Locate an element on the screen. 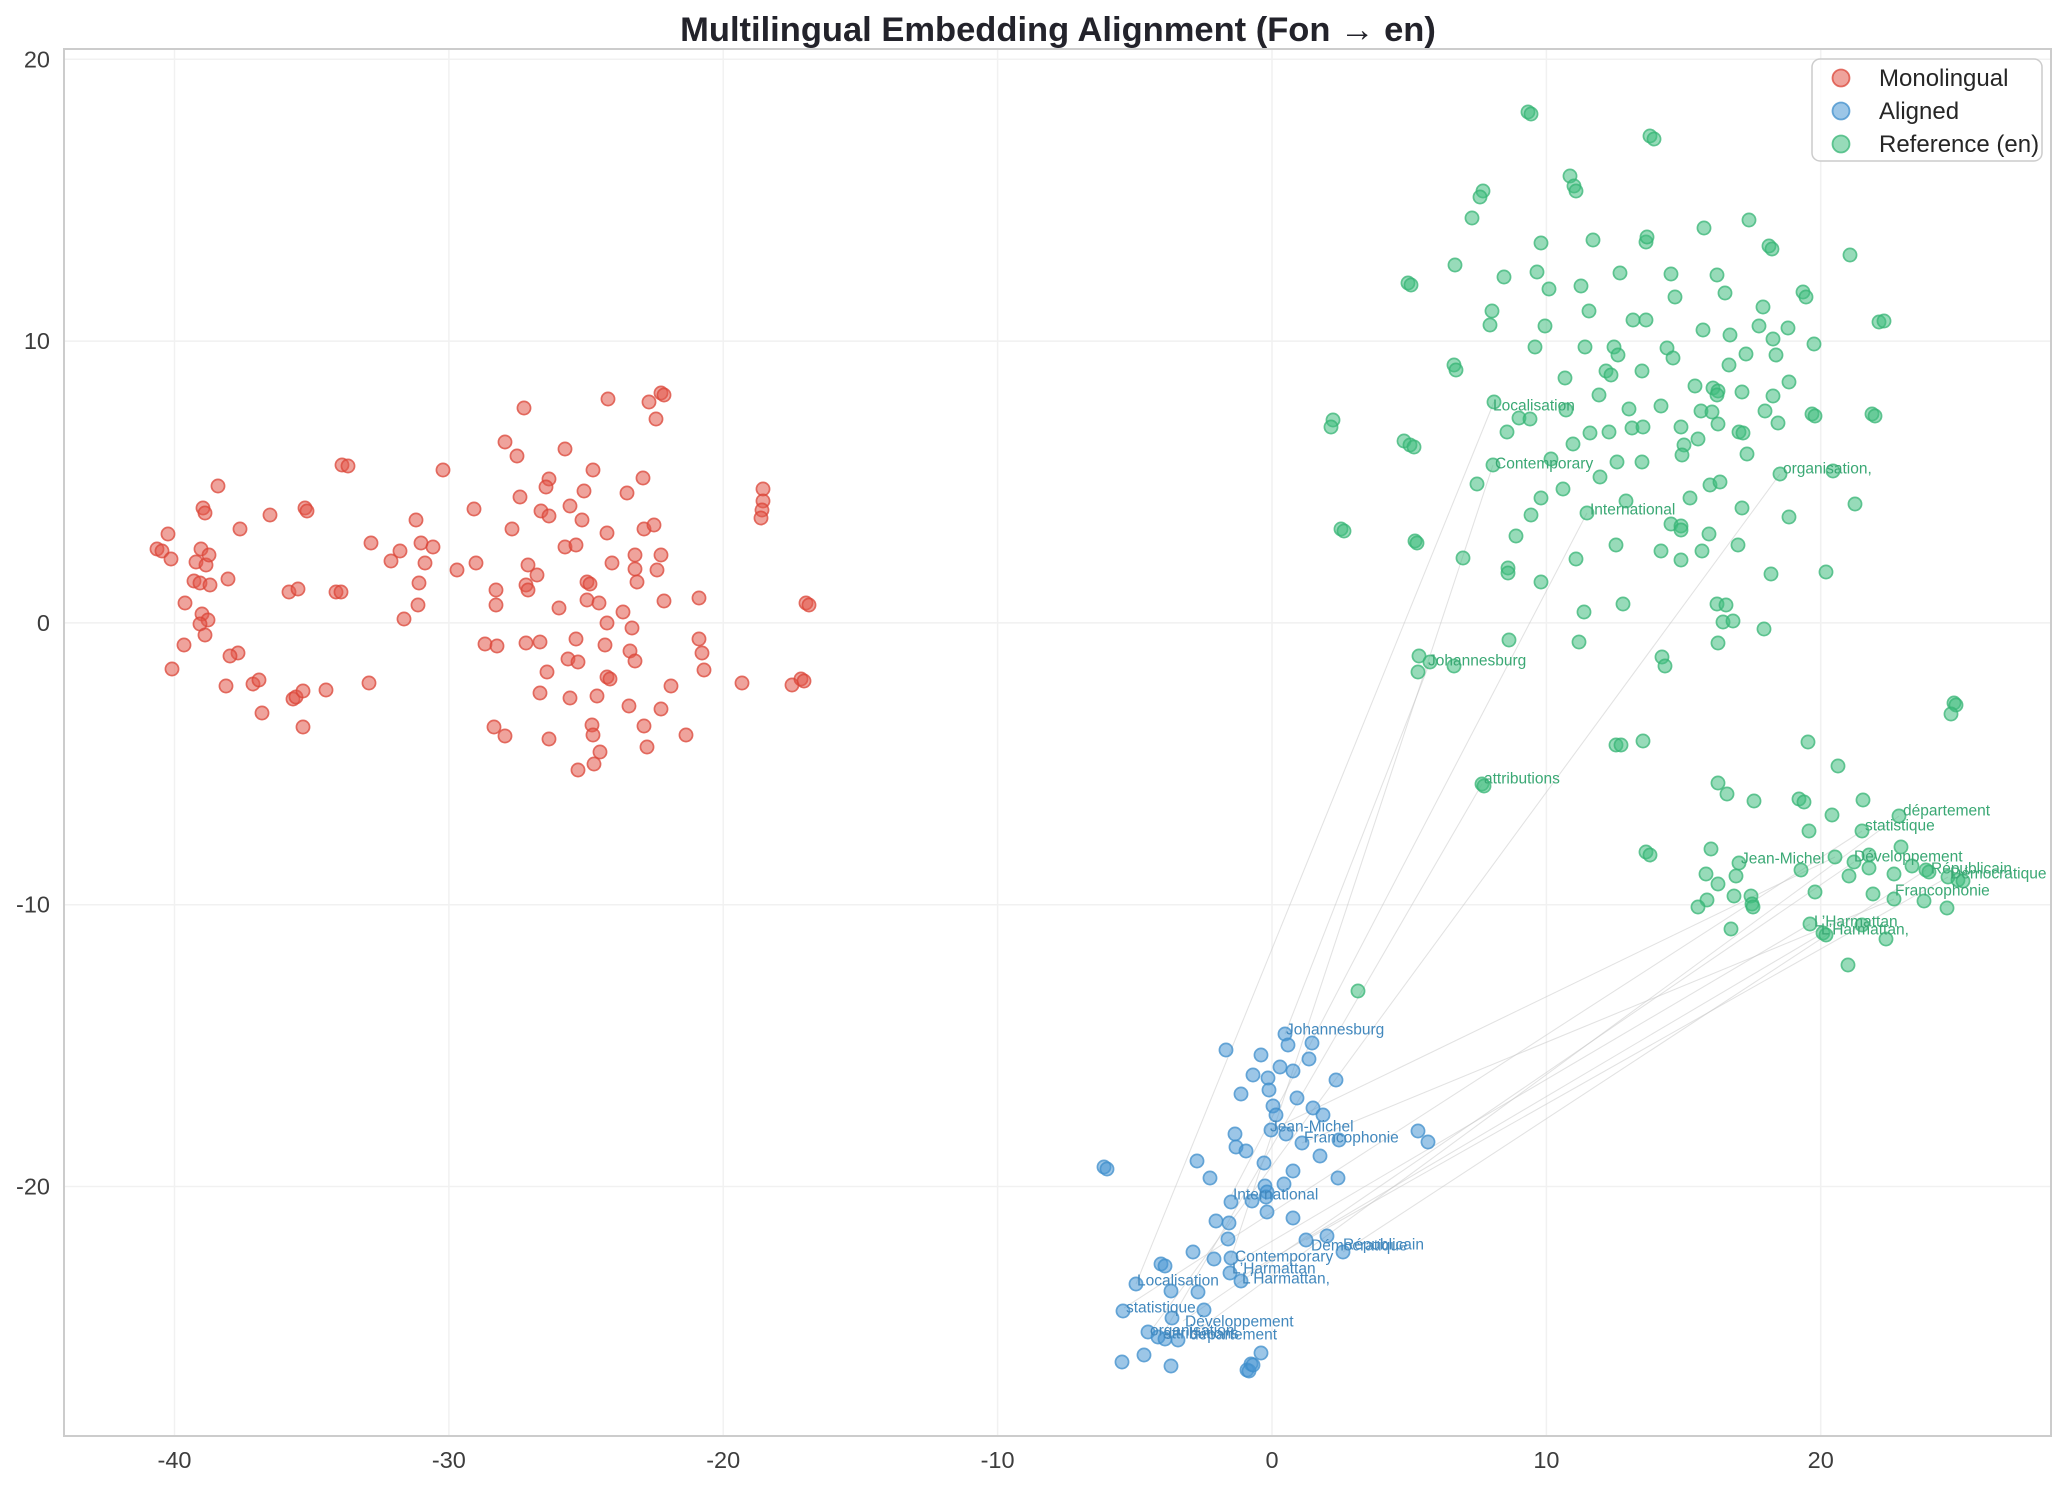  svg-text: -30 is located at coordinates (449, 1460).